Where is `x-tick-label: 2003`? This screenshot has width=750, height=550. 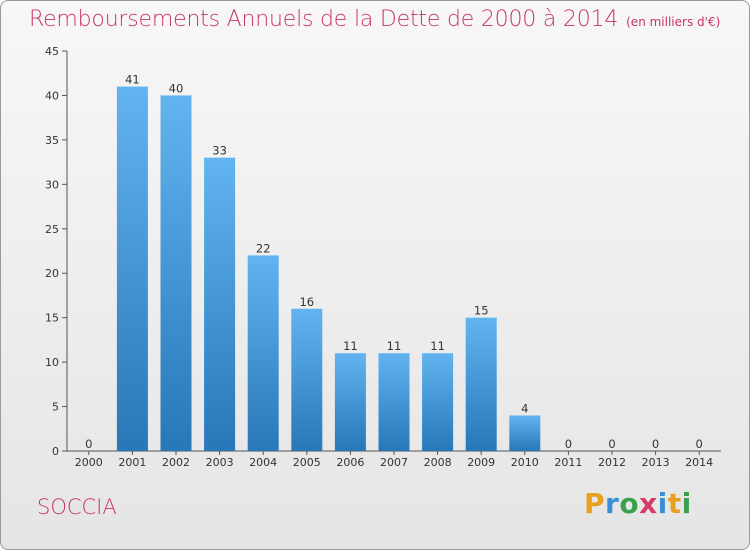 x-tick-label: 2003 is located at coordinates (220, 462).